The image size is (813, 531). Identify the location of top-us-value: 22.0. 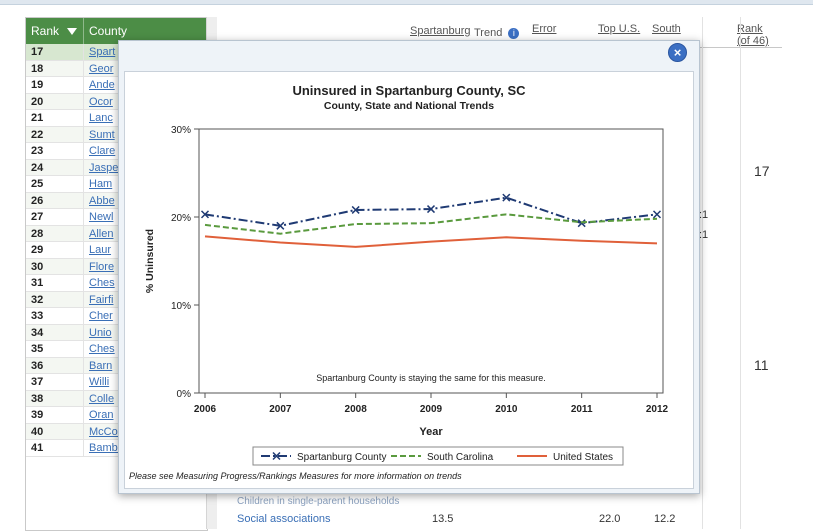
(609, 519).